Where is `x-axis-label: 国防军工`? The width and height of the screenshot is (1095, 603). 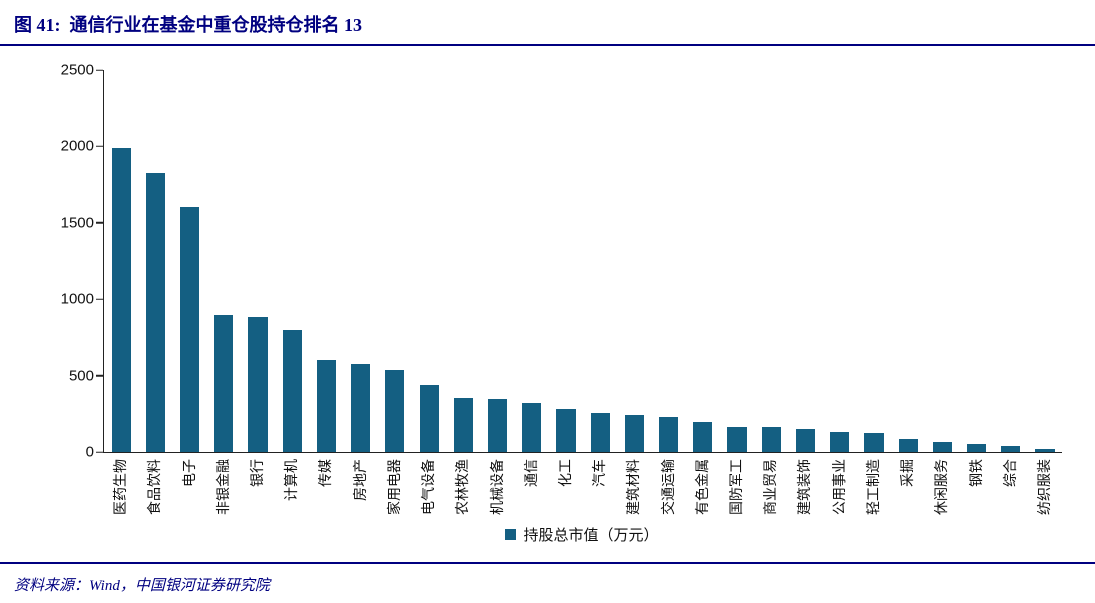
x-axis-label: 国防军工 is located at coordinates (736, 487).